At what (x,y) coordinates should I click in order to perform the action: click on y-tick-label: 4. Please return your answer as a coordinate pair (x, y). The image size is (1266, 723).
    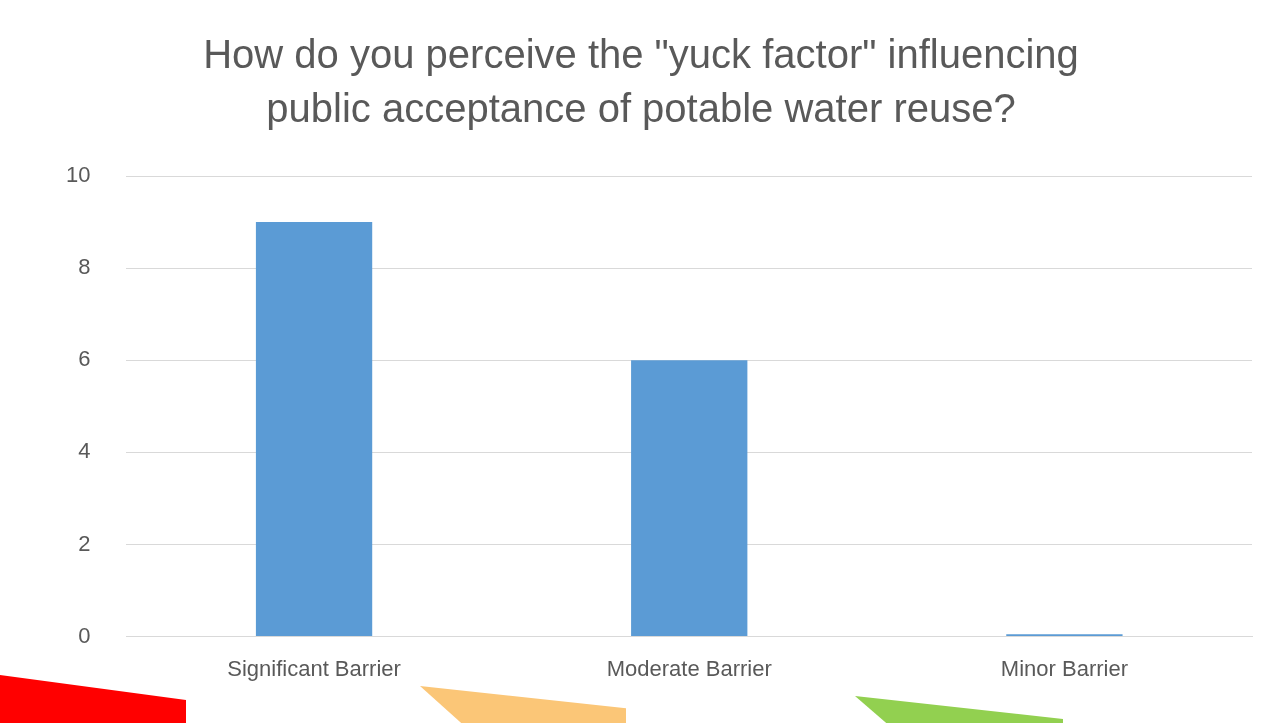
    Looking at the image, I should click on (84, 451).